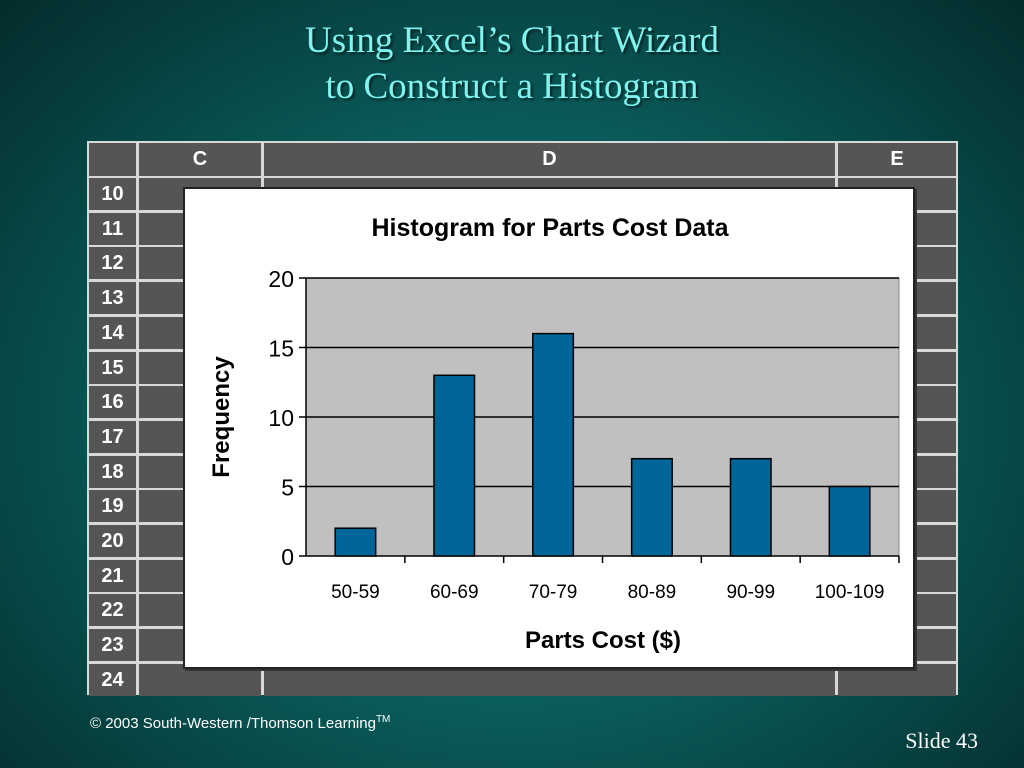  What do you see at coordinates (281, 279) in the screenshot?
I see `y-tick-label: 20` at bounding box center [281, 279].